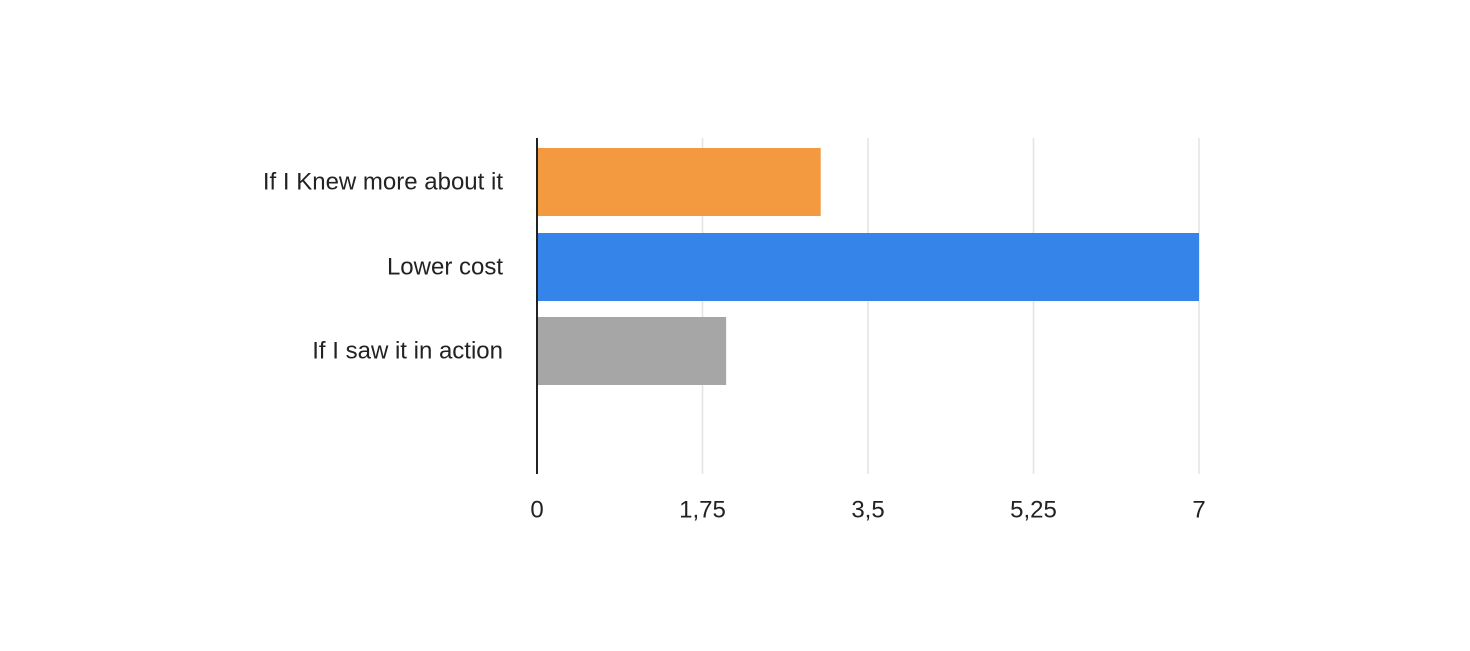  What do you see at coordinates (445, 267) in the screenshot?
I see `category-label: Lower cost` at bounding box center [445, 267].